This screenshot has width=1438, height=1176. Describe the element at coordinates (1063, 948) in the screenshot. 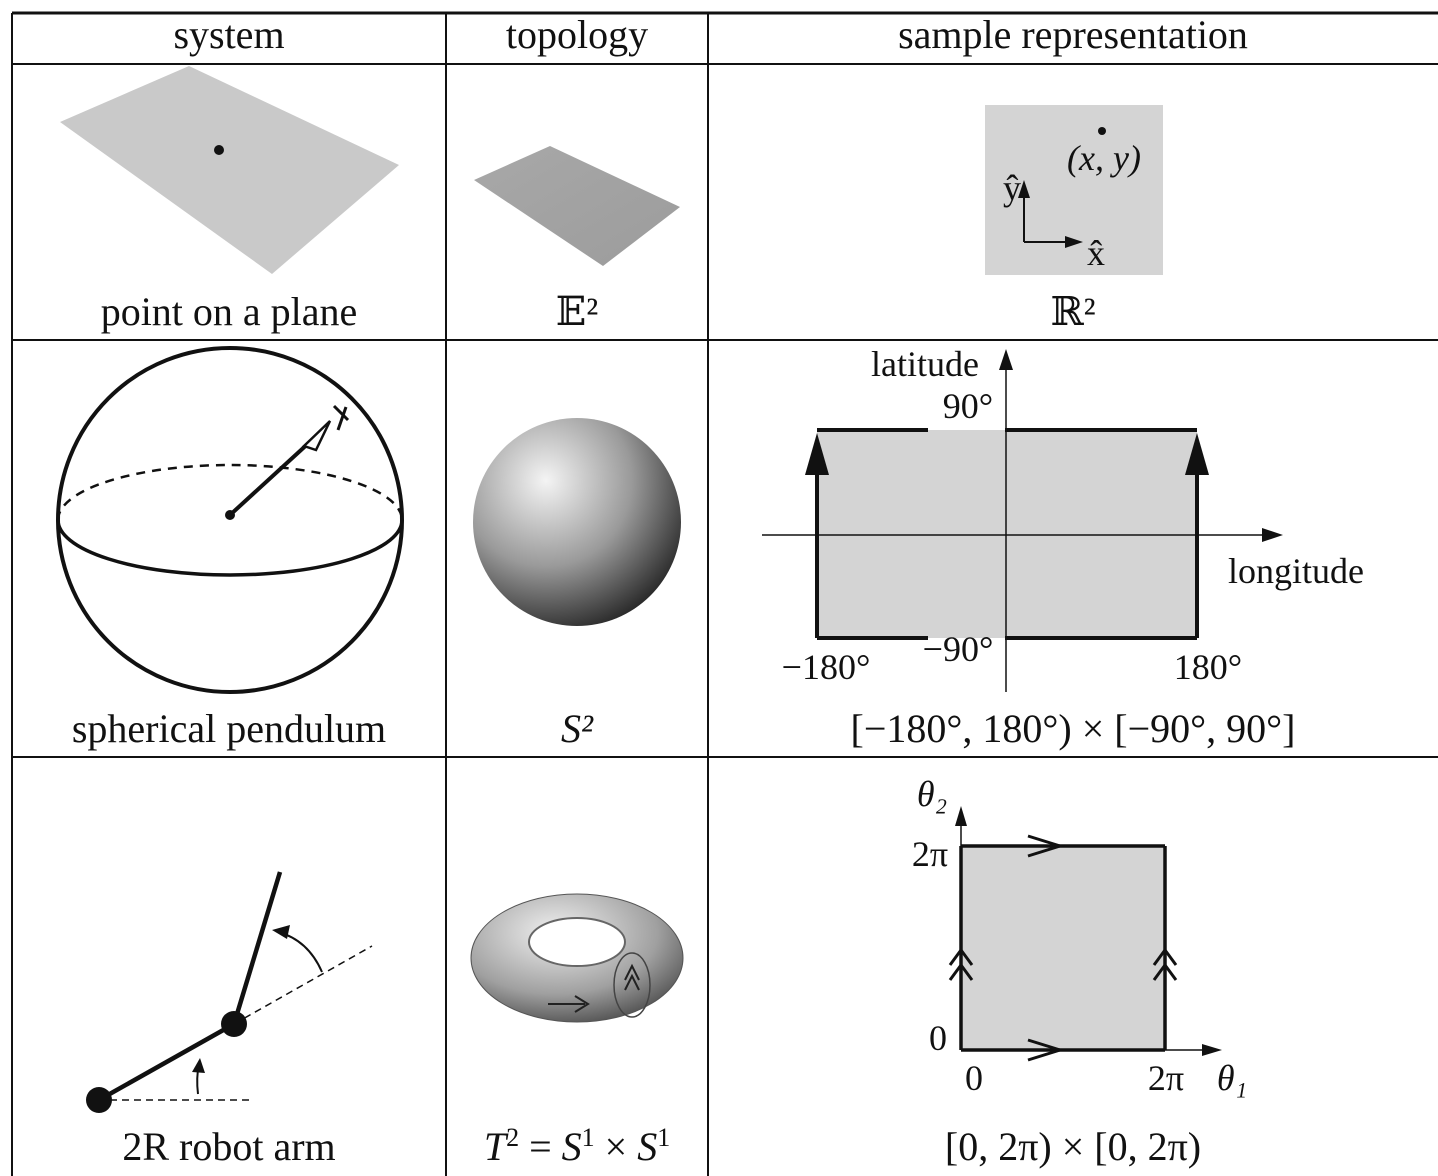

I see `torus-square` at that location.